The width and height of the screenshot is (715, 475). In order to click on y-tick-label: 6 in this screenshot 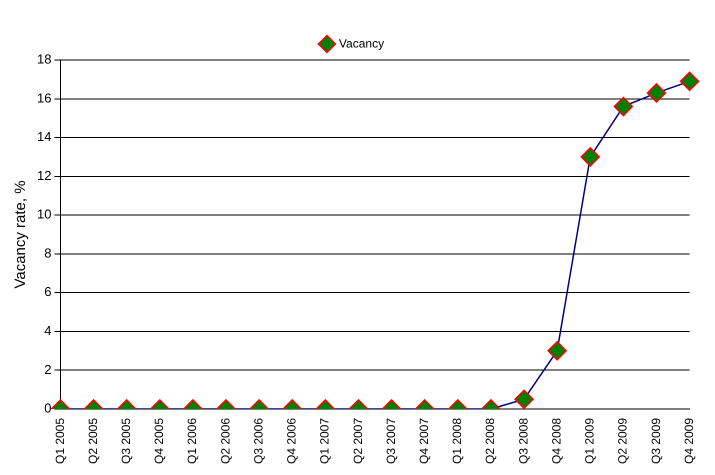, I will do `click(48, 292)`.